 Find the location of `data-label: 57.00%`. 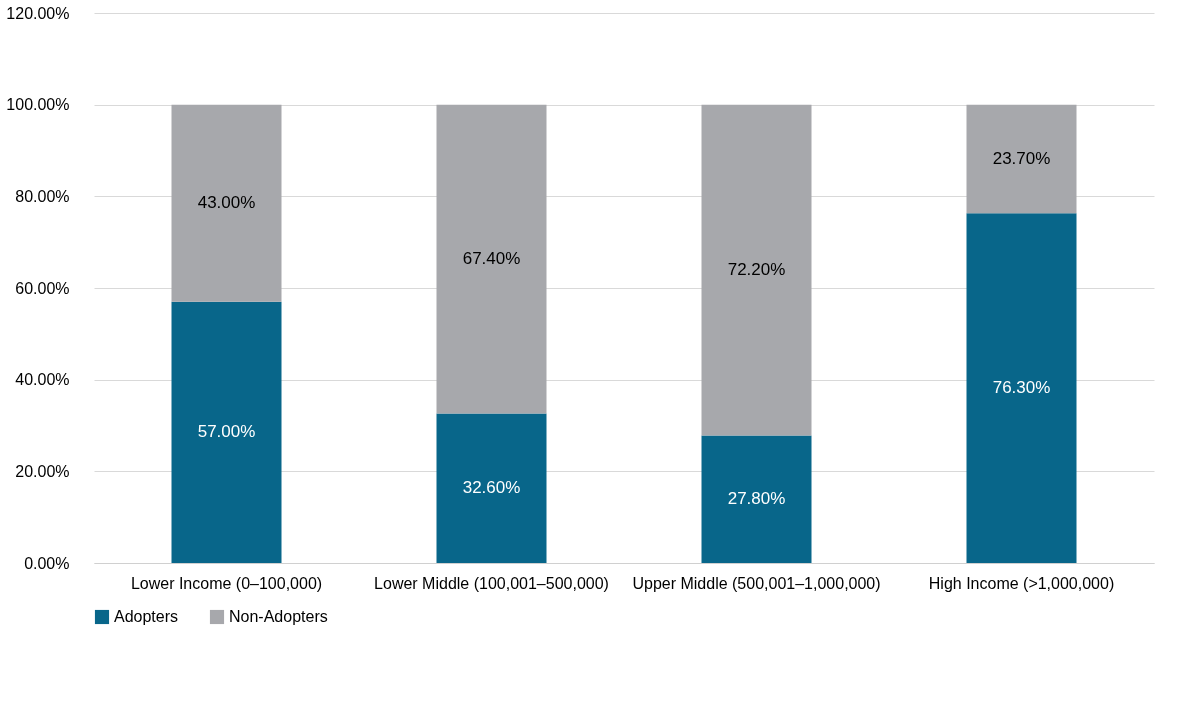

data-label: 57.00% is located at coordinates (226, 432).